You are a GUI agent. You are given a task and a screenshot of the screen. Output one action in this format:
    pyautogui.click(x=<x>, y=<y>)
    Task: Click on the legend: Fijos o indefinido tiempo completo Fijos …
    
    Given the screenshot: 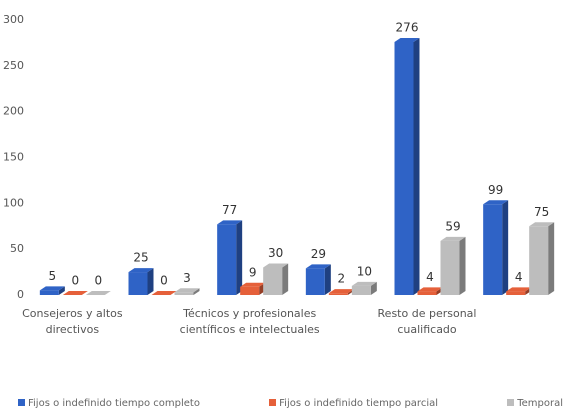 What is the action you would take?
    pyautogui.click(x=290, y=403)
    